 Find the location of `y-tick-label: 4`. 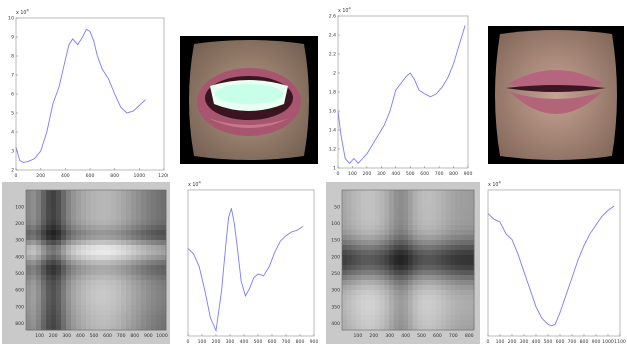

y-tick-label: 4 is located at coordinates (12, 133).